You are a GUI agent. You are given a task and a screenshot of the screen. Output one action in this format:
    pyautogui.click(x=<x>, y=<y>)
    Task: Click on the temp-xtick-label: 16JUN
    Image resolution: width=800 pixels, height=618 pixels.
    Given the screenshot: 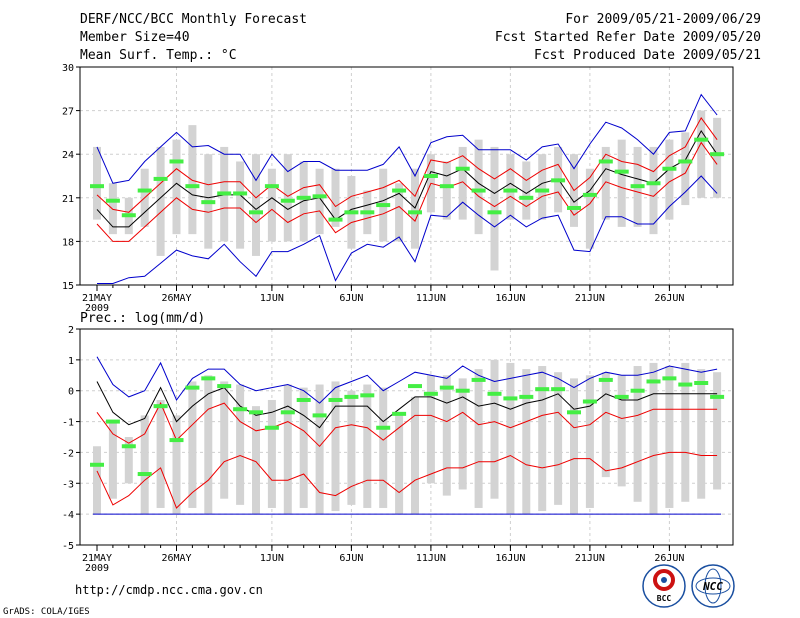 What is the action you would take?
    pyautogui.click(x=510, y=298)
    